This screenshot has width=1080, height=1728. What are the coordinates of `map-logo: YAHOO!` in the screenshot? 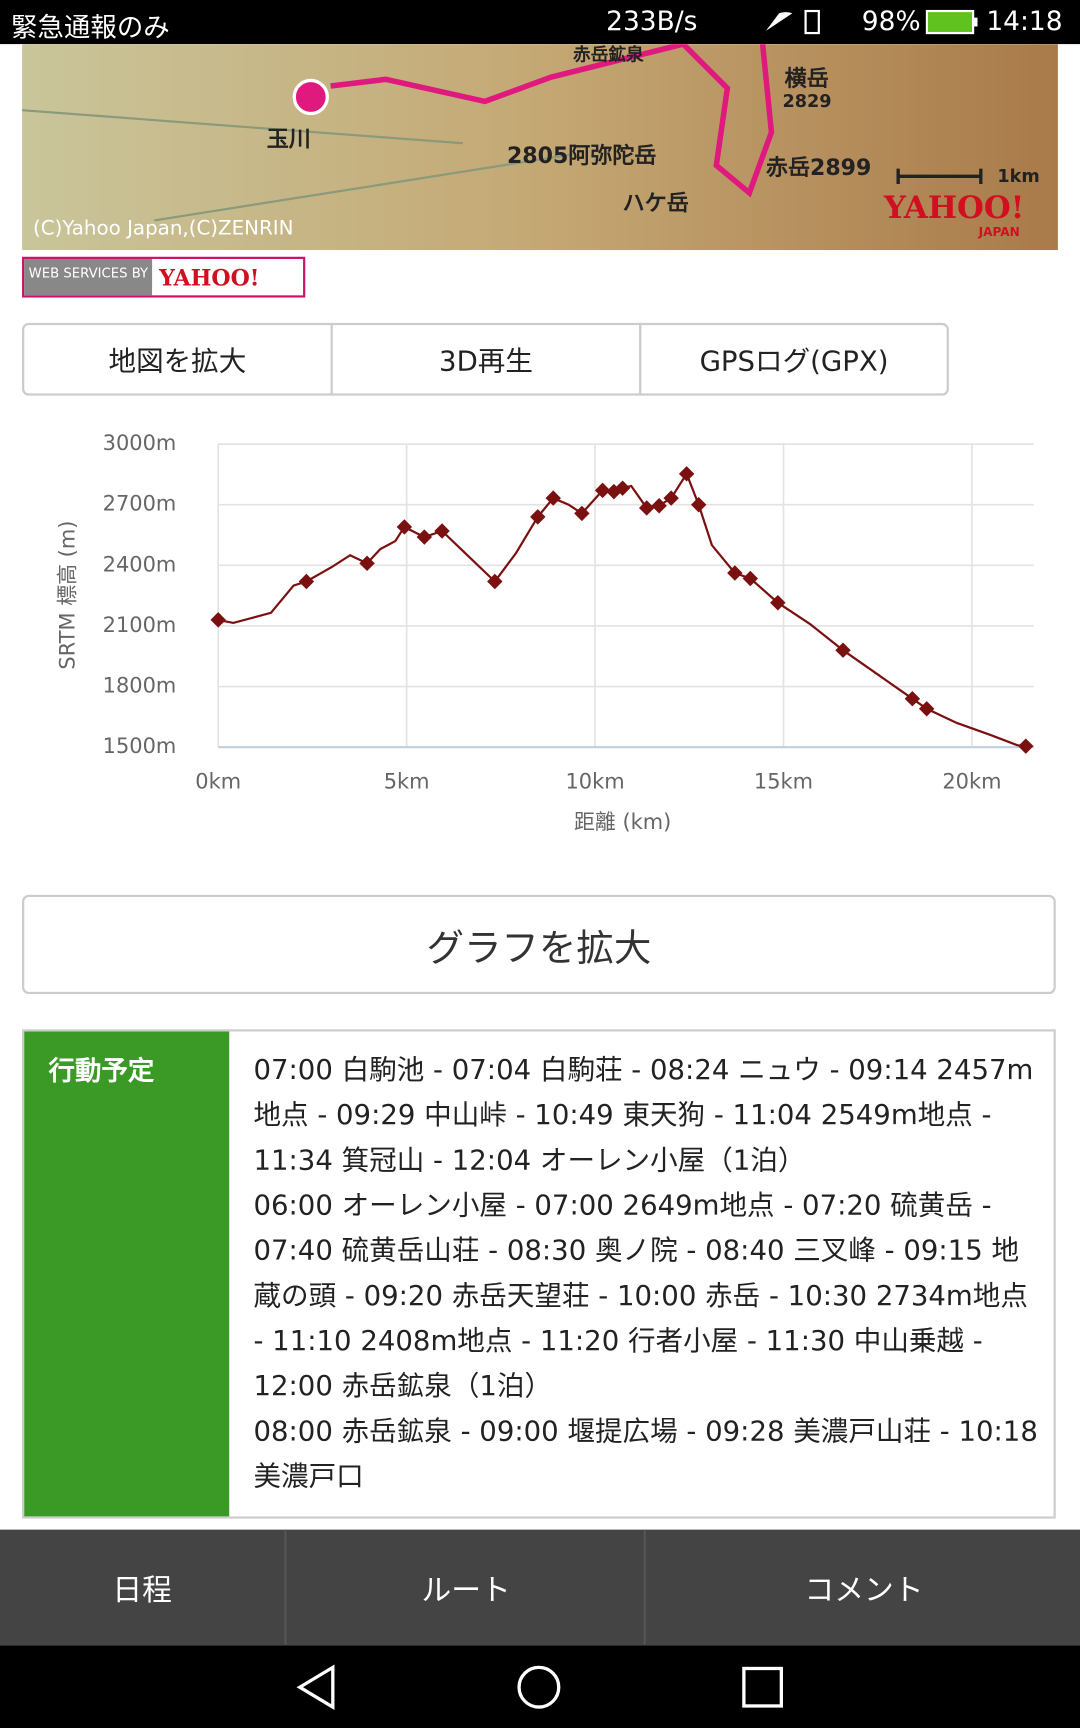 It's located at (954, 207).